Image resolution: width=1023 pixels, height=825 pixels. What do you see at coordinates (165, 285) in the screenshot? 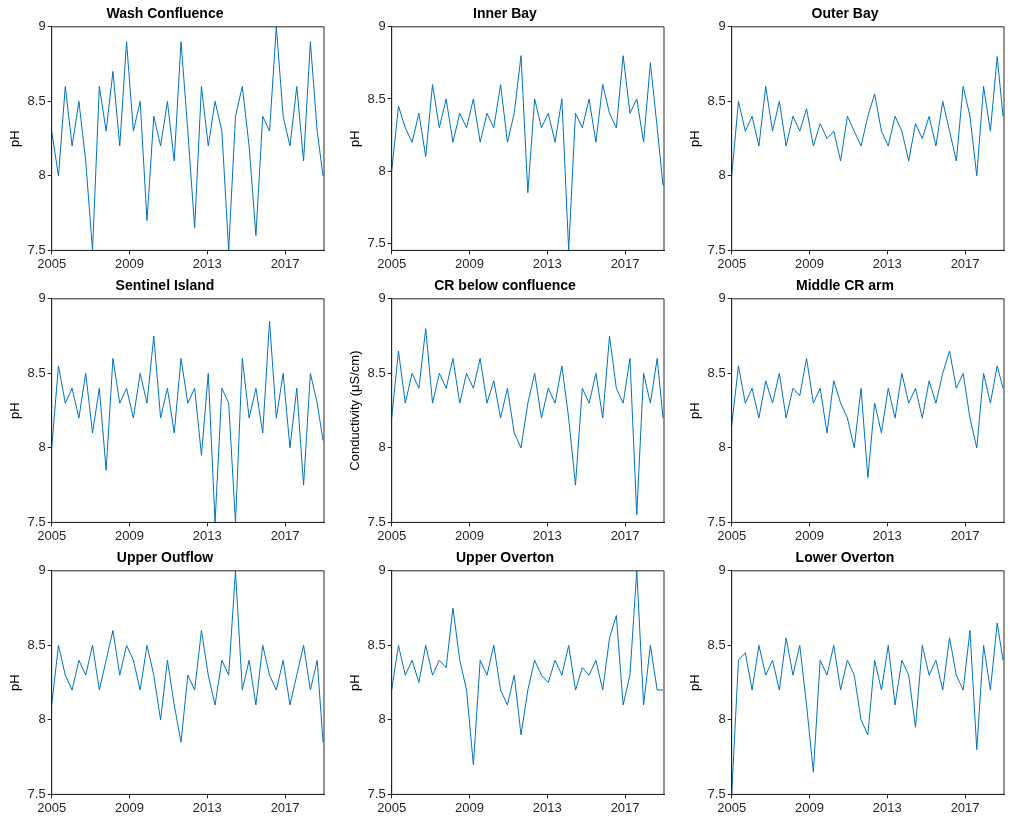
I see `chart-title: Sentinel Island` at bounding box center [165, 285].